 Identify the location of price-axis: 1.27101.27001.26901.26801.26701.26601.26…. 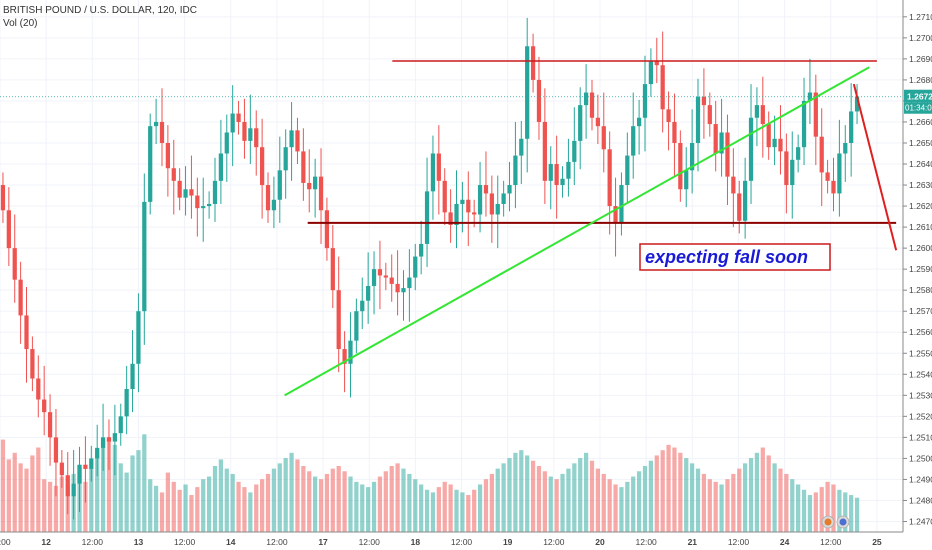
(917, 266).